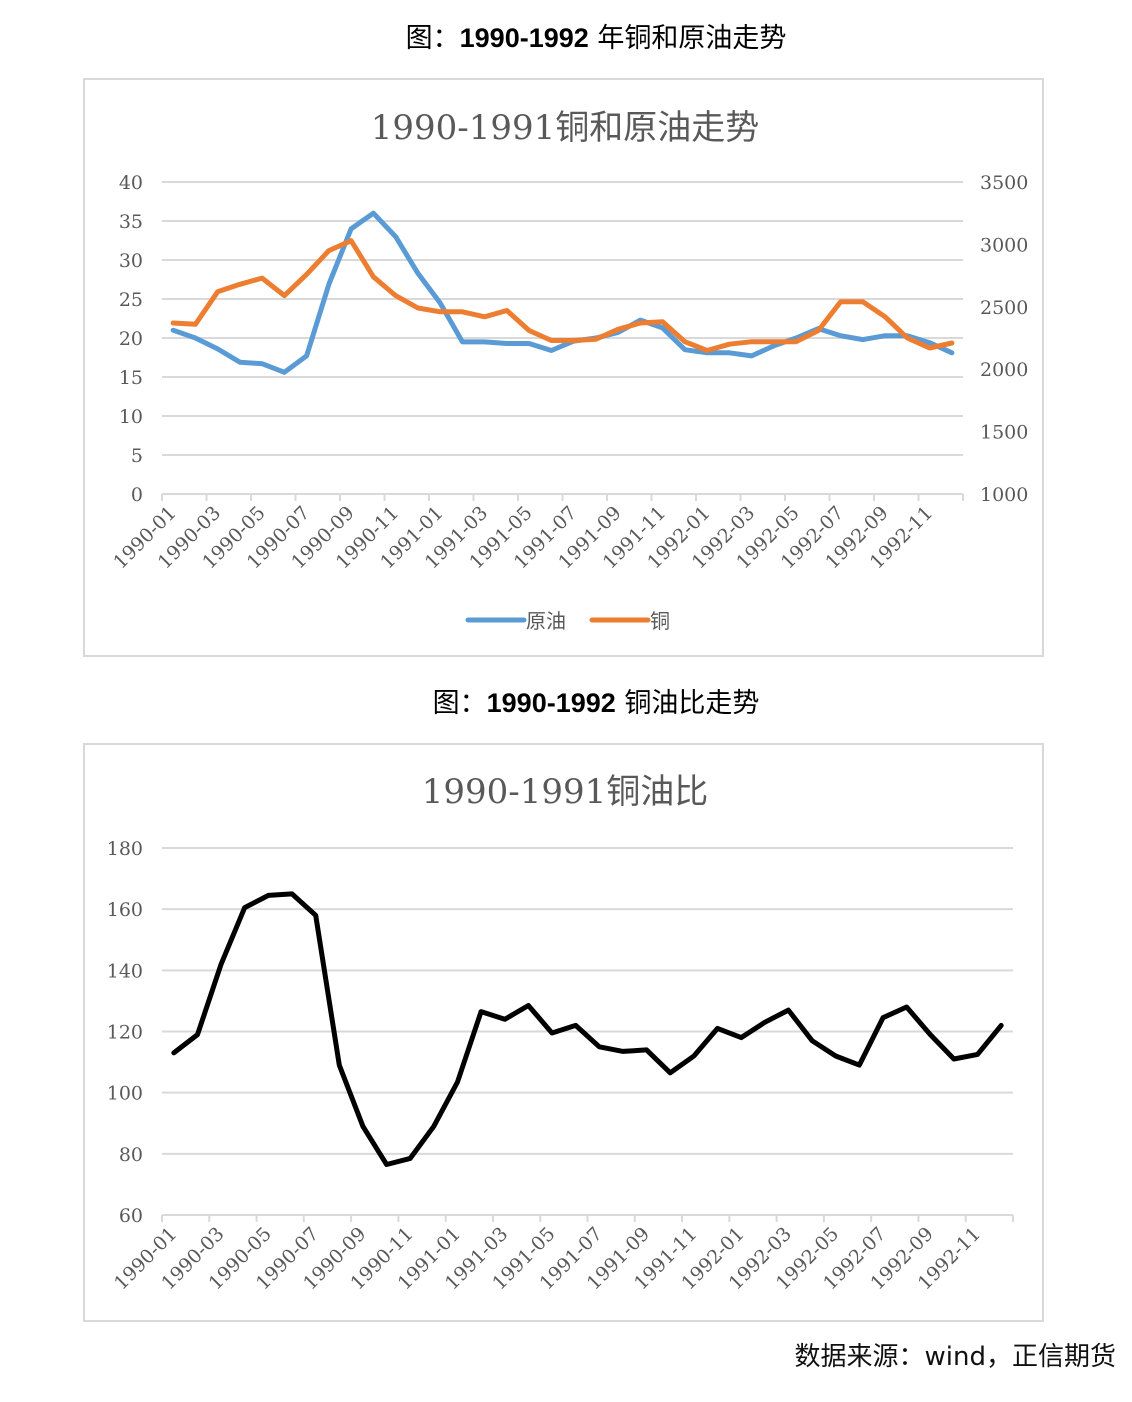  I want to click on figure-2-prefix: 图：, so click(459, 703).